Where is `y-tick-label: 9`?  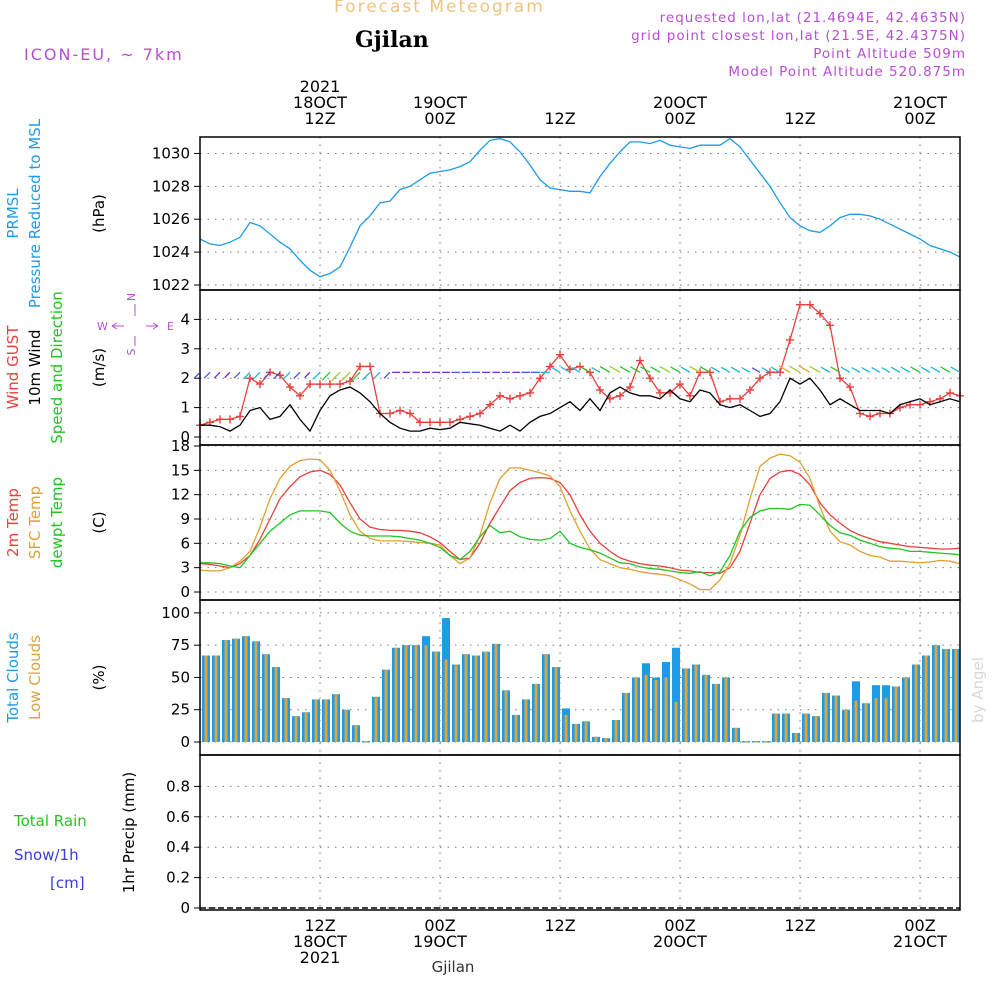 y-tick-label: 9 is located at coordinates (185, 519).